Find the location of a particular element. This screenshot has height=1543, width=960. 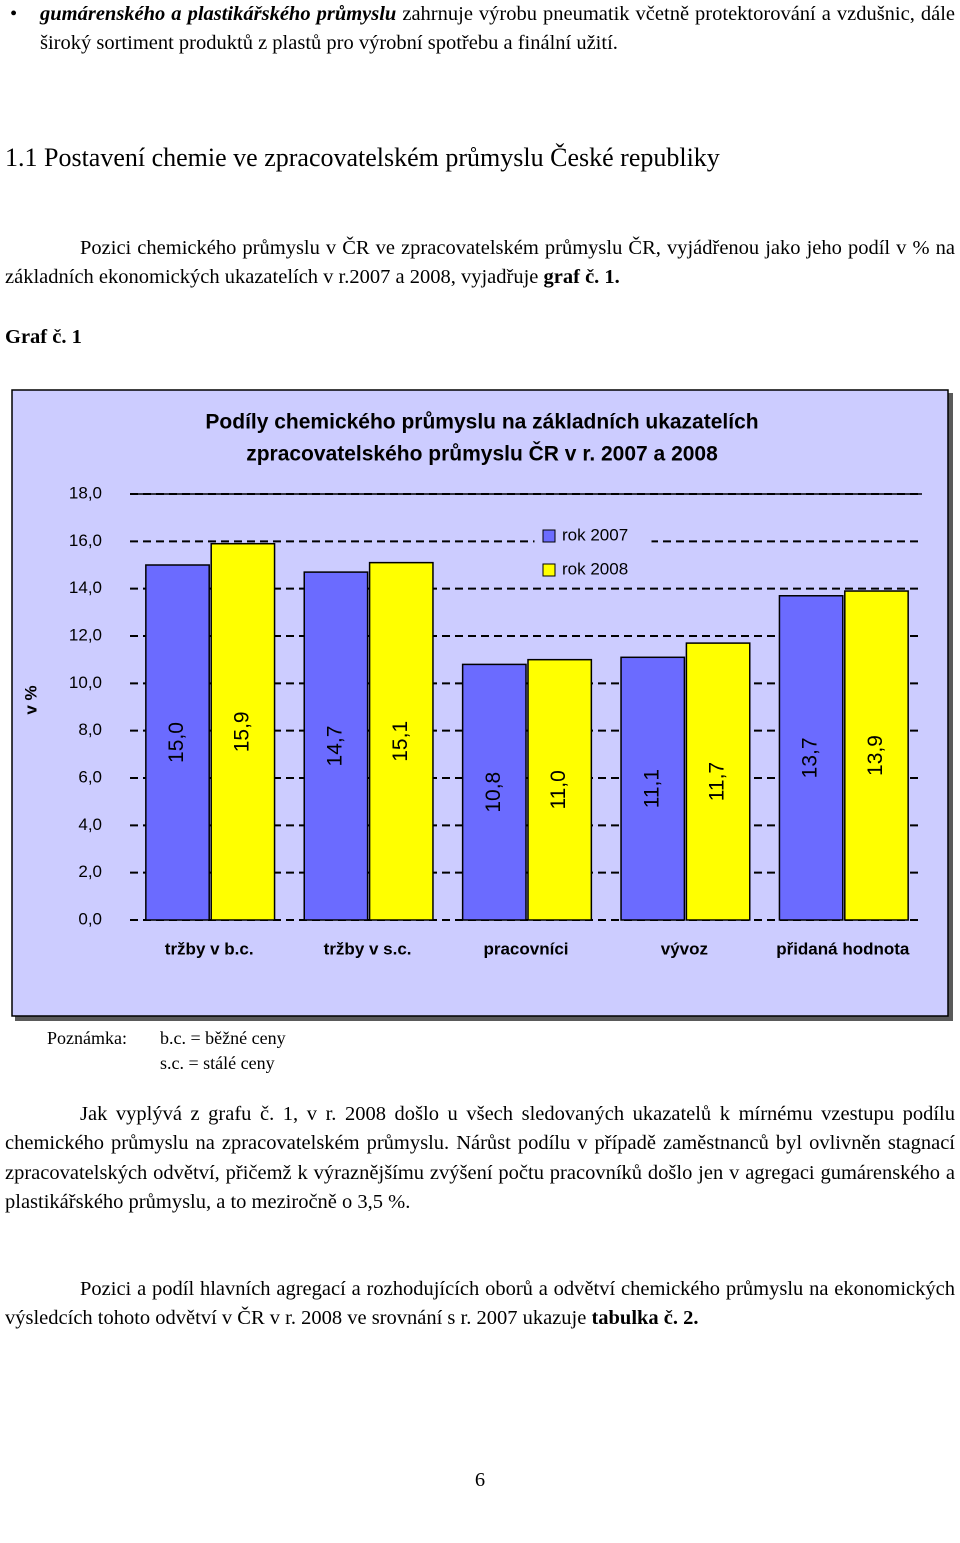

y-tick-label: 6,0 is located at coordinates (90, 776).